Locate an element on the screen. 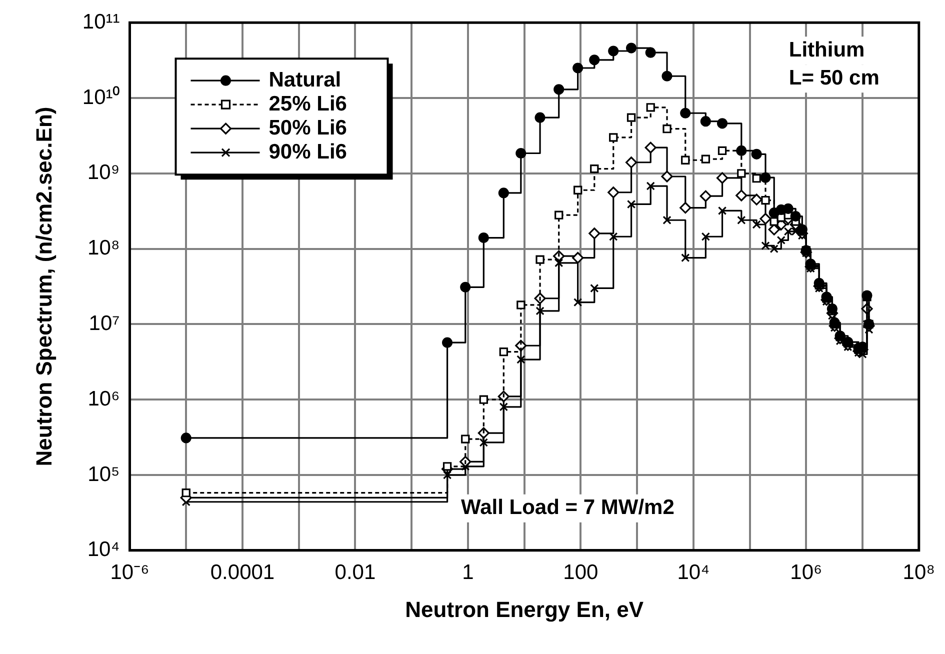  y-tick-label: 10⁶ is located at coordinates (104, 398).